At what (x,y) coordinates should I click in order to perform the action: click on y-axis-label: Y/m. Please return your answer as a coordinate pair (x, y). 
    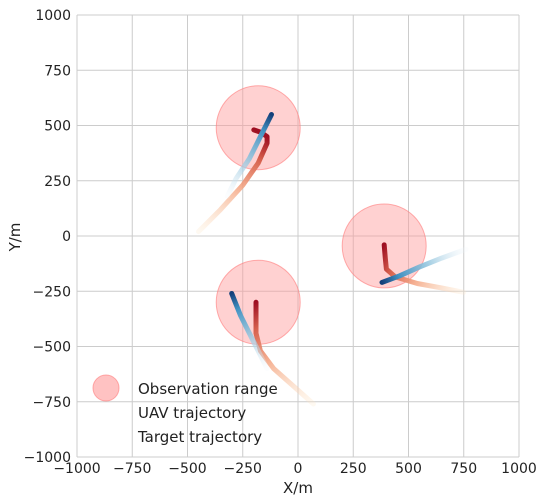
    Looking at the image, I should click on (15, 238).